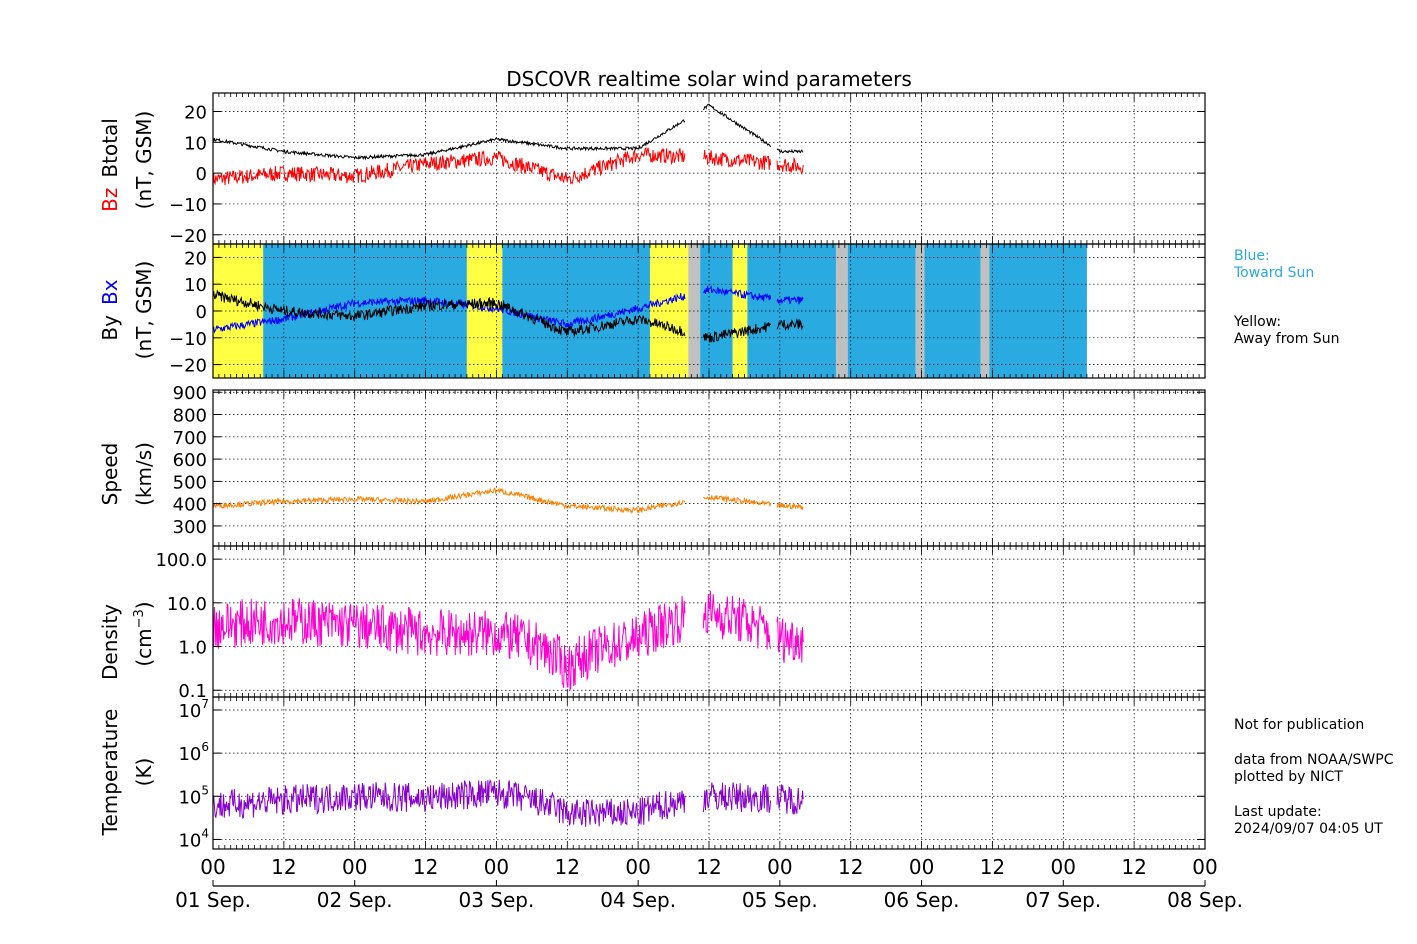  What do you see at coordinates (780, 900) in the screenshot?
I see `date-tick-label: 05 Sep.` at bounding box center [780, 900].